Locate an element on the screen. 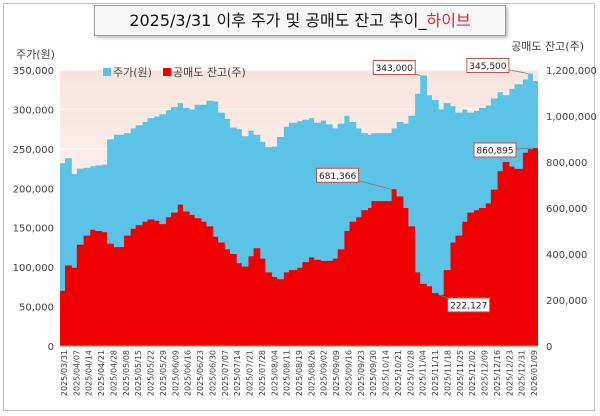  x-tick-label: 2025/09/30 is located at coordinates (373, 373).